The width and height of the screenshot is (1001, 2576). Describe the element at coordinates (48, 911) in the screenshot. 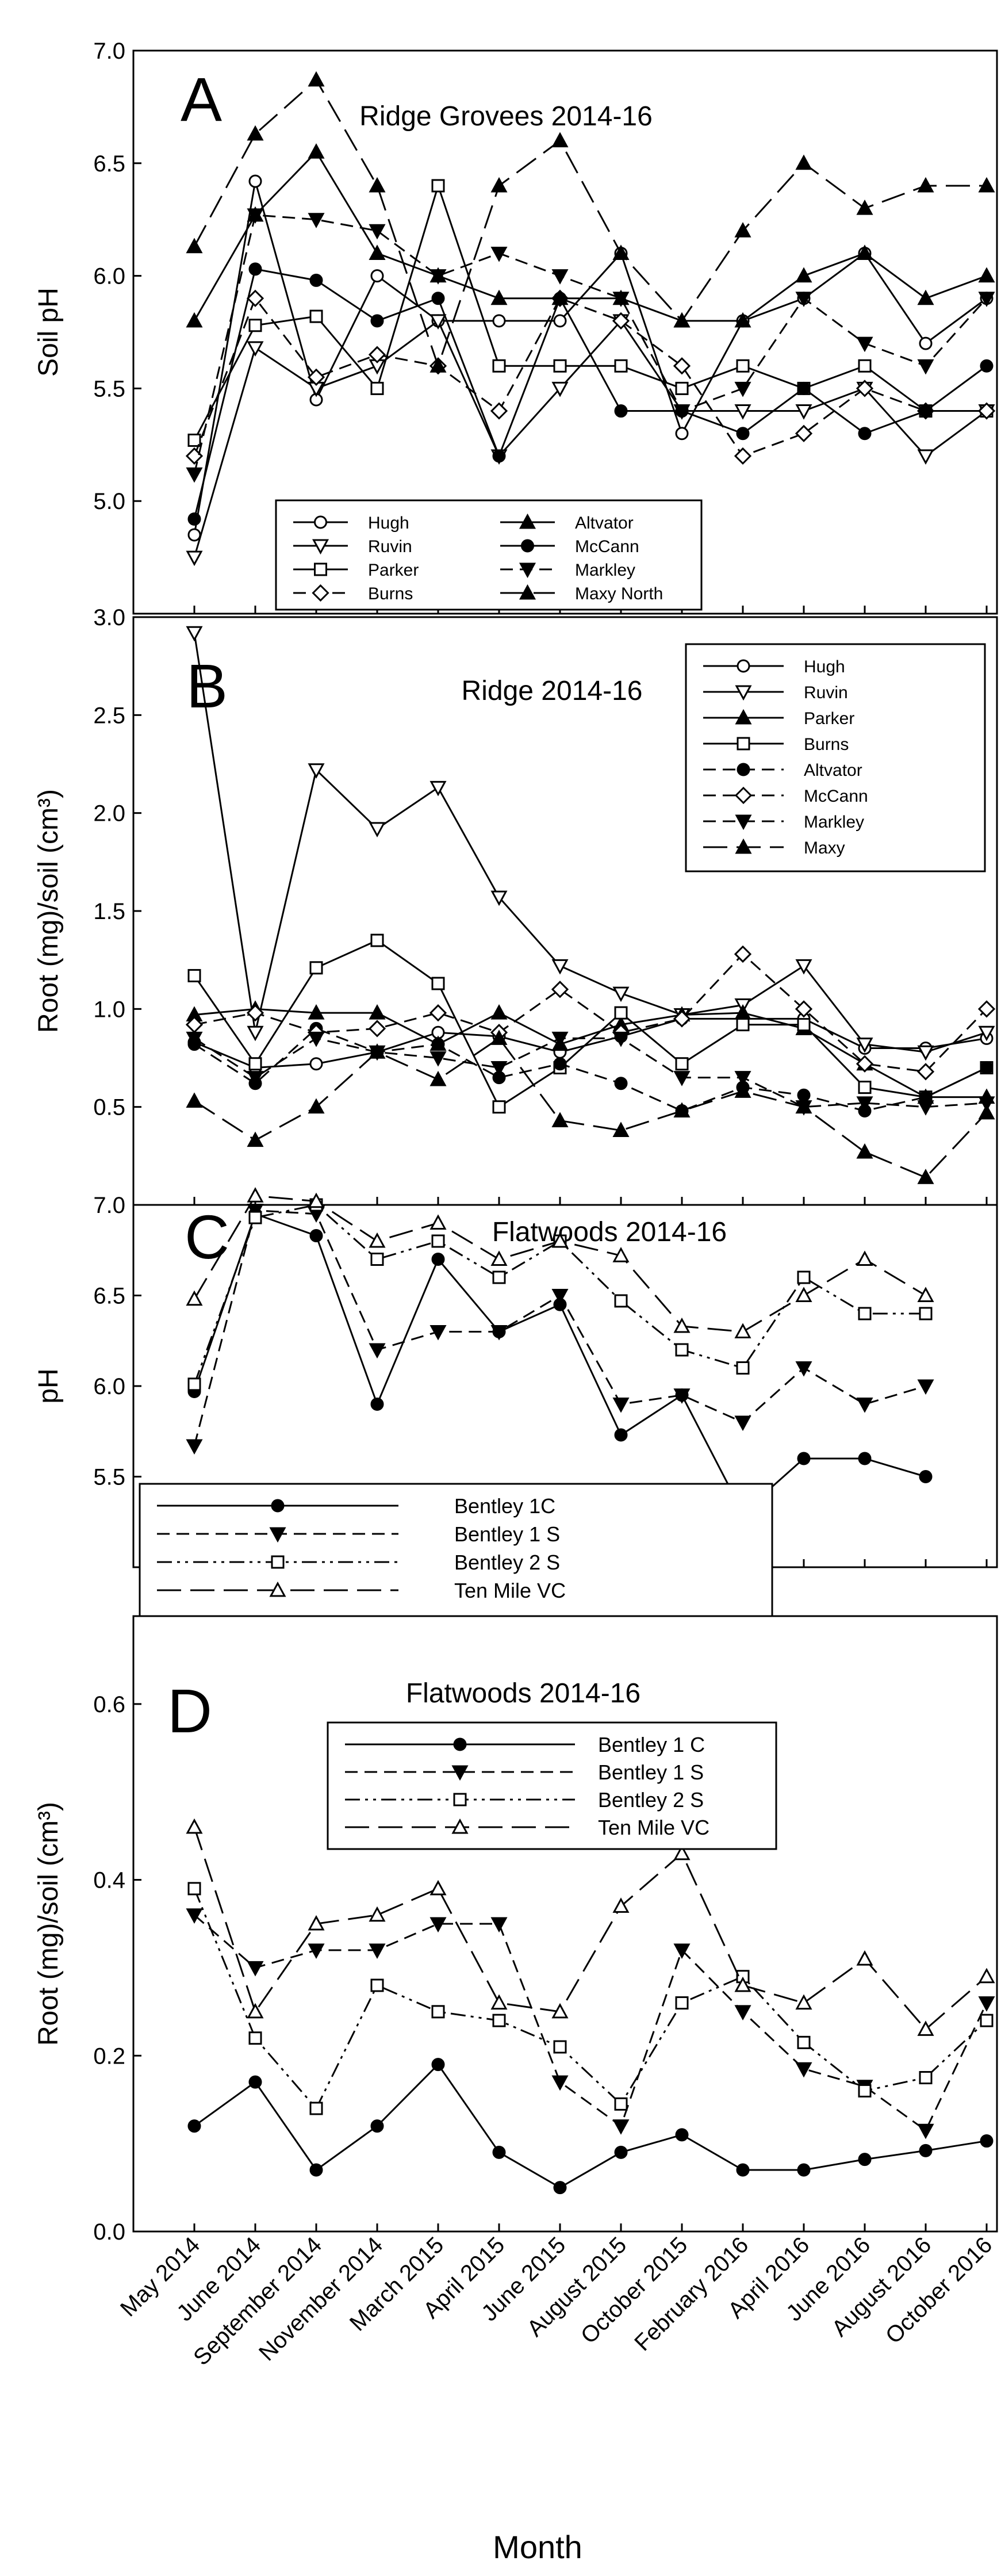

I see `y-axis-label: Root (mg)/soil (cm³)` at that location.